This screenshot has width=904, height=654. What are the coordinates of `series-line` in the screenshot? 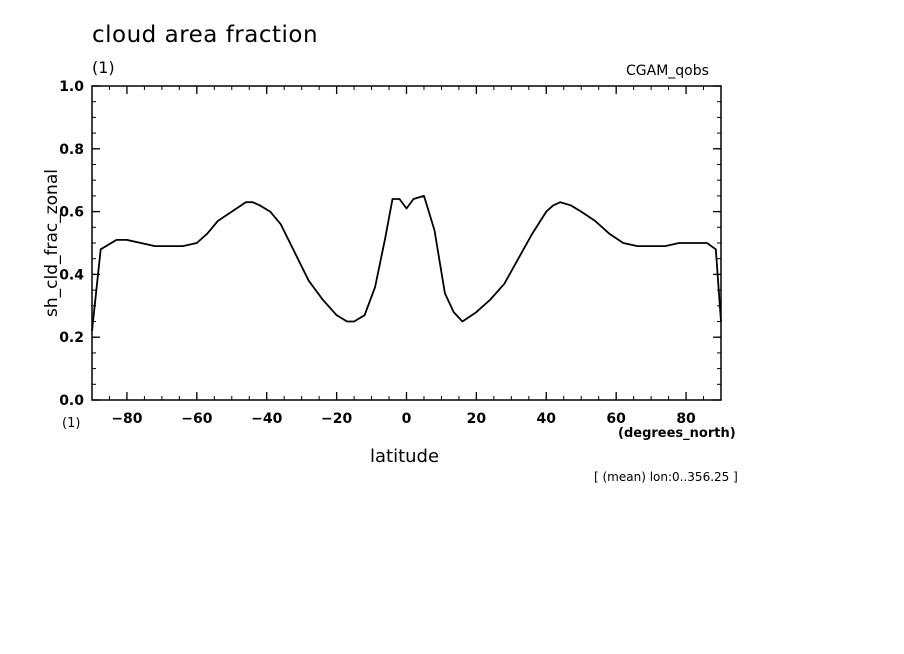 It's located at (406, 262).